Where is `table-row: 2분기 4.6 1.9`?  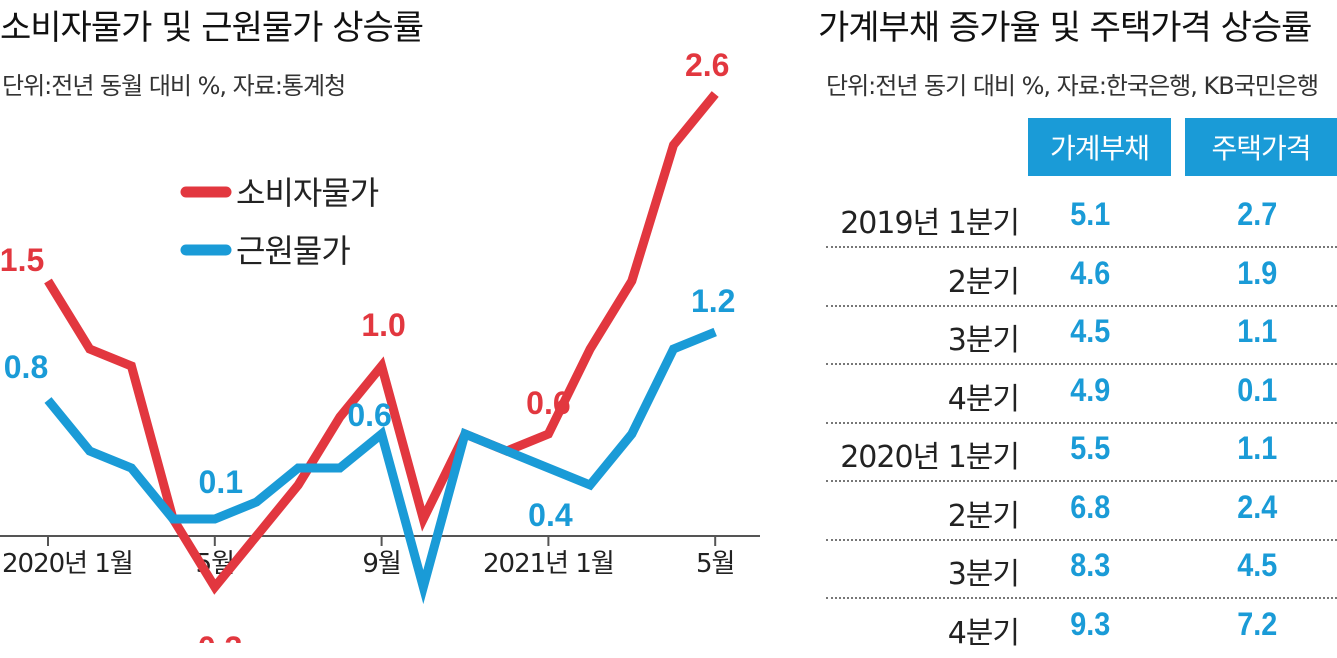
table-row: 2분기 4.6 1.9 is located at coordinates (1079, 278).